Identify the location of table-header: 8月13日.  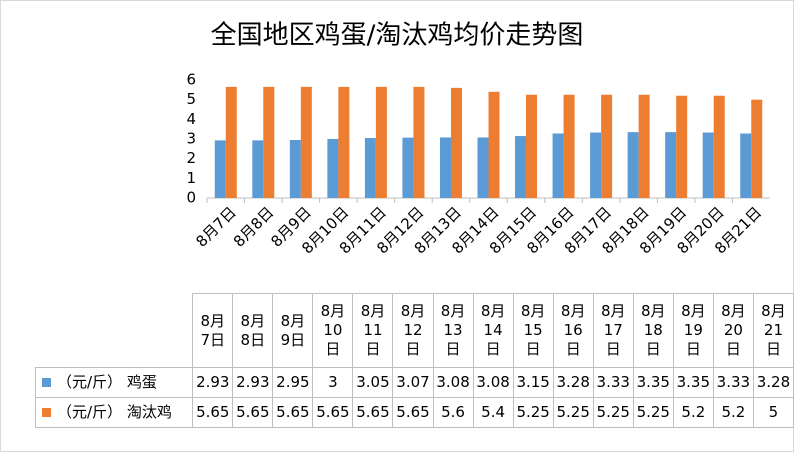
(453, 330).